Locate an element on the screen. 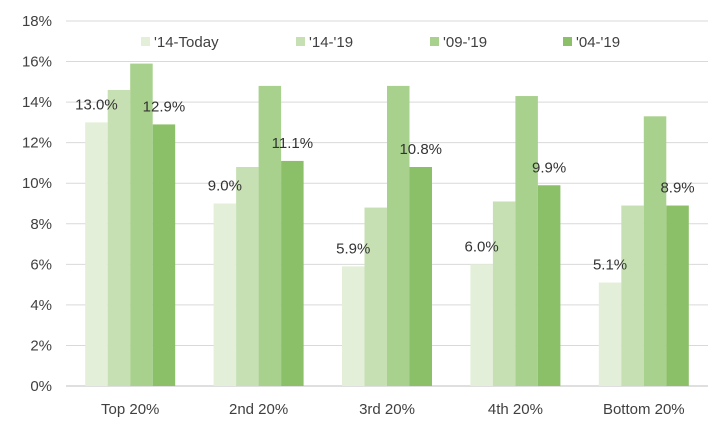  y-tick-label: 6% is located at coordinates (41, 264).